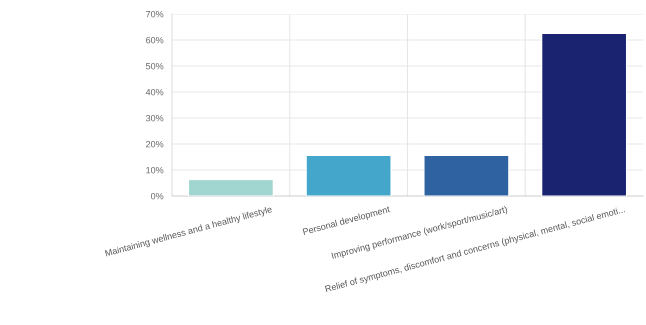 The width and height of the screenshot is (646, 325). I want to click on y-tick-label: 0%, so click(157, 196).